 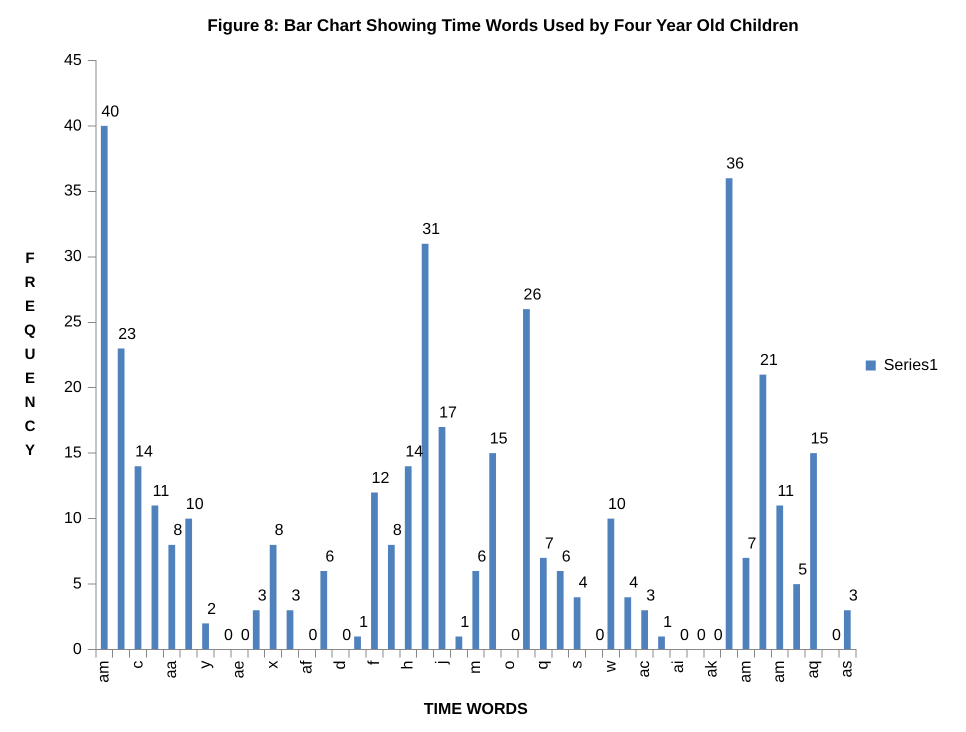 I want to click on data-label: 23, so click(x=127, y=334).